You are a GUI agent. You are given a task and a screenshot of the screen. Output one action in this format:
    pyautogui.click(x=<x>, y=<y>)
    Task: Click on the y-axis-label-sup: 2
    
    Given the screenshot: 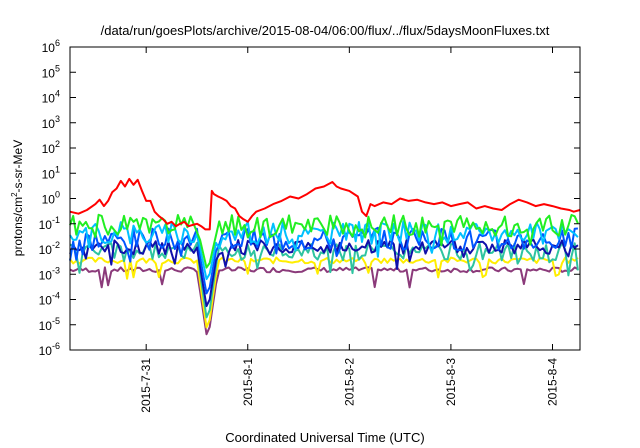 What is the action you would take?
    pyautogui.click(x=14, y=194)
    